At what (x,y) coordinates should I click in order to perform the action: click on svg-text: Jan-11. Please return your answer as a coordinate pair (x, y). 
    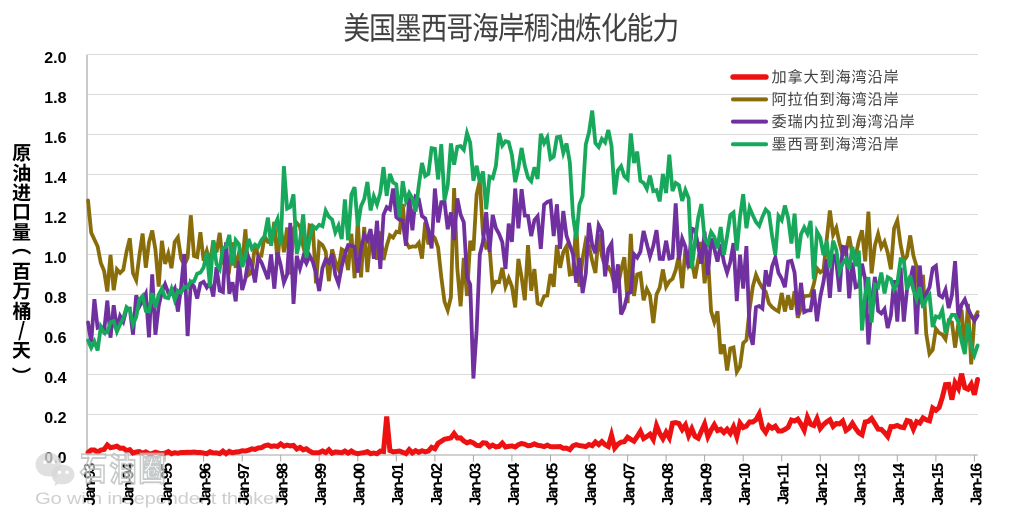
    Looking at the image, I should click on (784, 484).